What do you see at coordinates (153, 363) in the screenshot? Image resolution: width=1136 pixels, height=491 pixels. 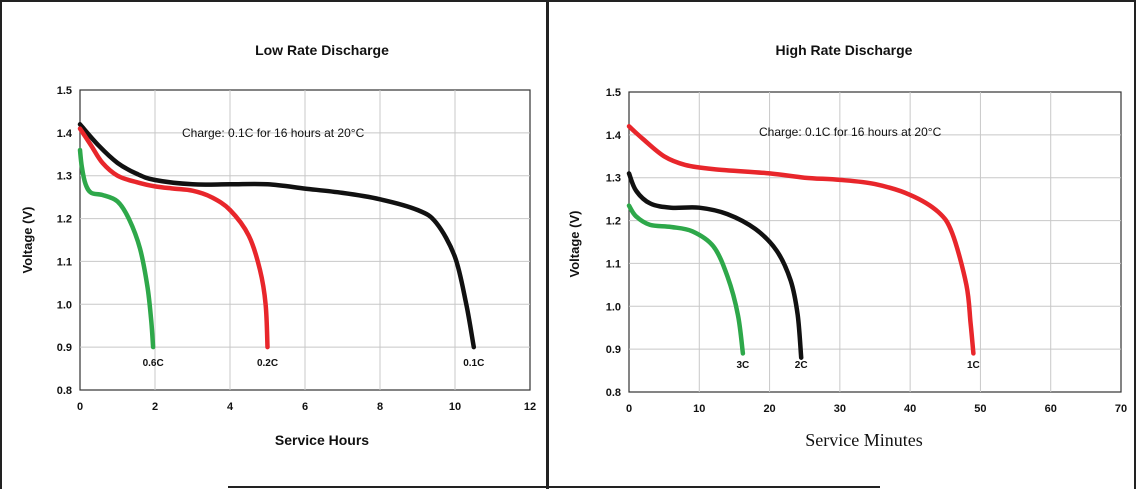 I see `series-label: 0.6C` at bounding box center [153, 363].